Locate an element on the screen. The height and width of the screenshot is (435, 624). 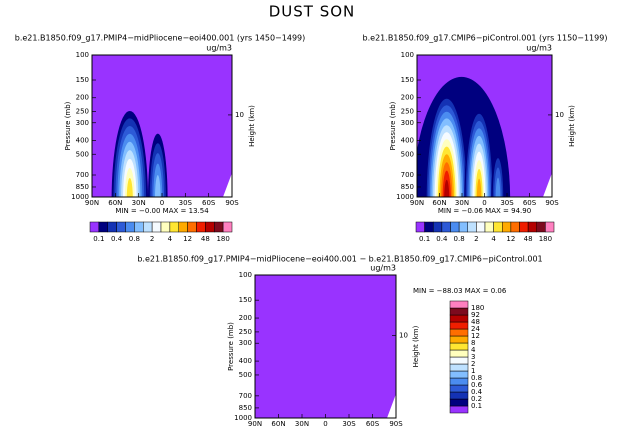
y-tick-label: 500 is located at coordinates (245, 375).